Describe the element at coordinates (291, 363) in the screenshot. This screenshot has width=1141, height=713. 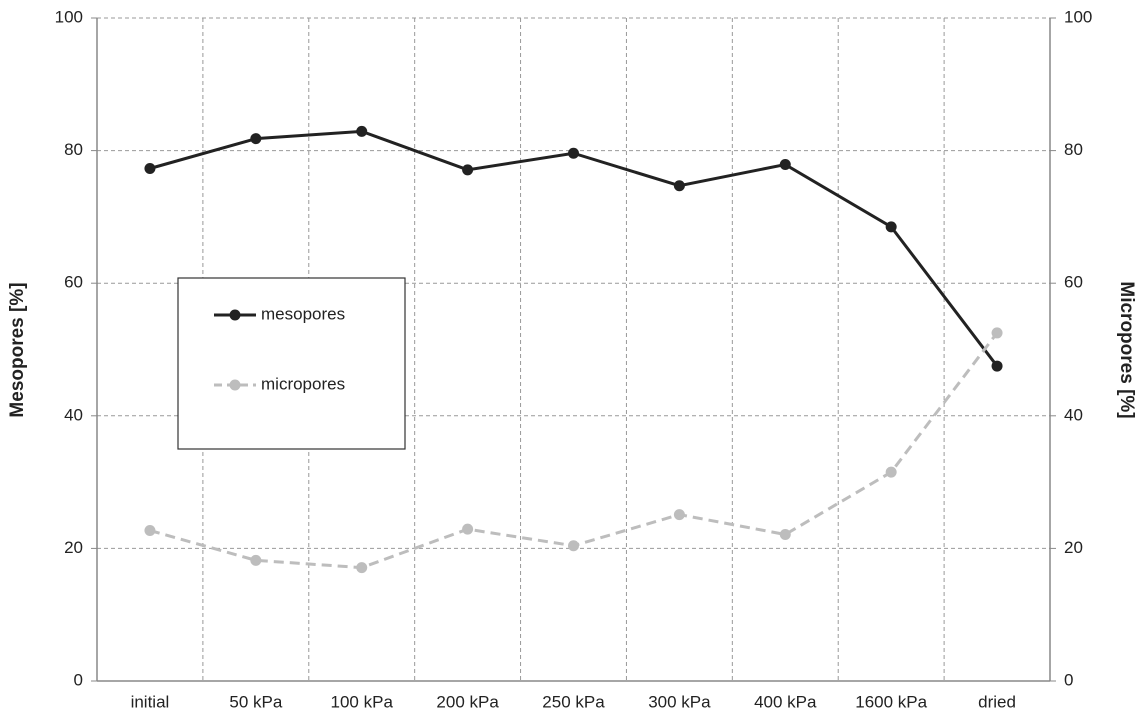
I see `legend-box` at that location.